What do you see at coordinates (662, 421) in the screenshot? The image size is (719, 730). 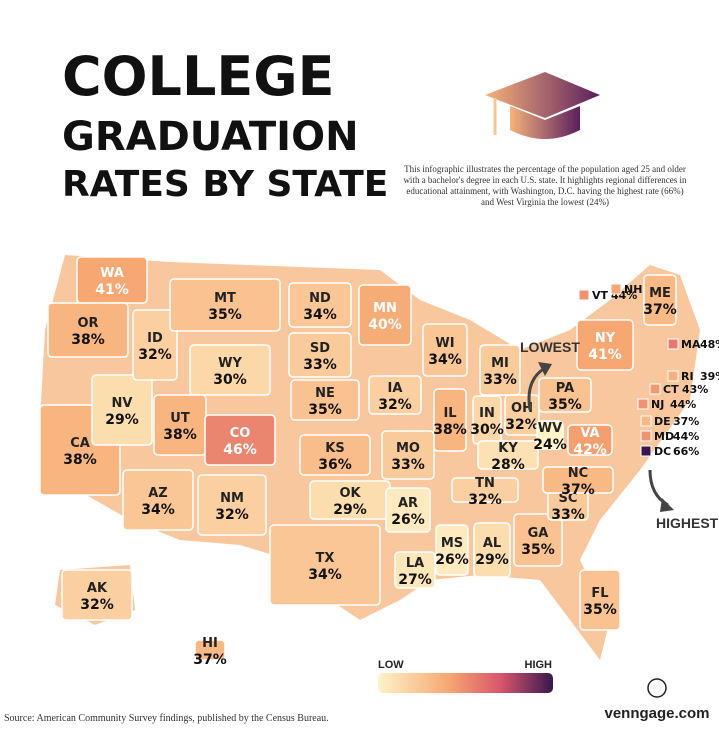 I see `state-abbr: DE` at bounding box center [662, 421].